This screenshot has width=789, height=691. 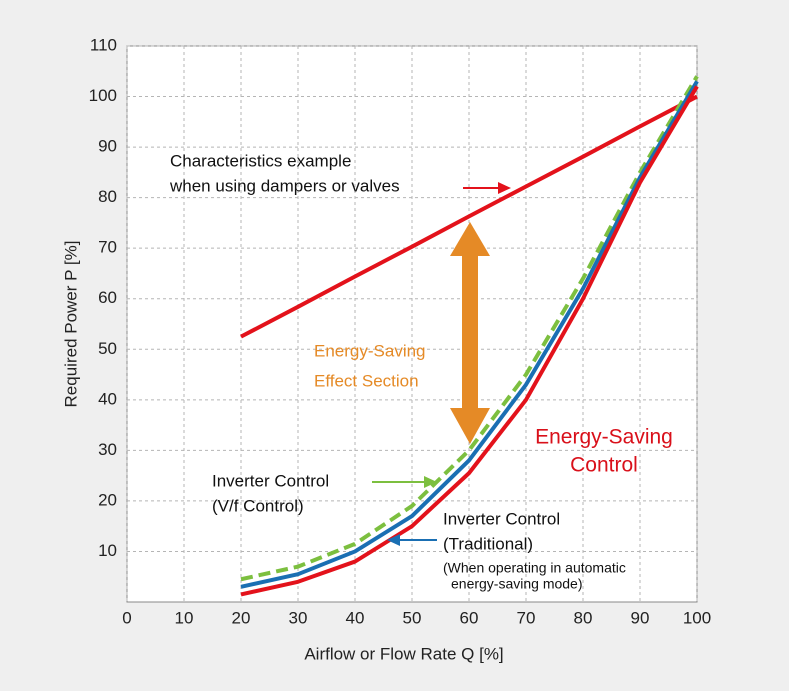 What do you see at coordinates (534, 568) in the screenshot?
I see `annotation: (When operating in automatic` at bounding box center [534, 568].